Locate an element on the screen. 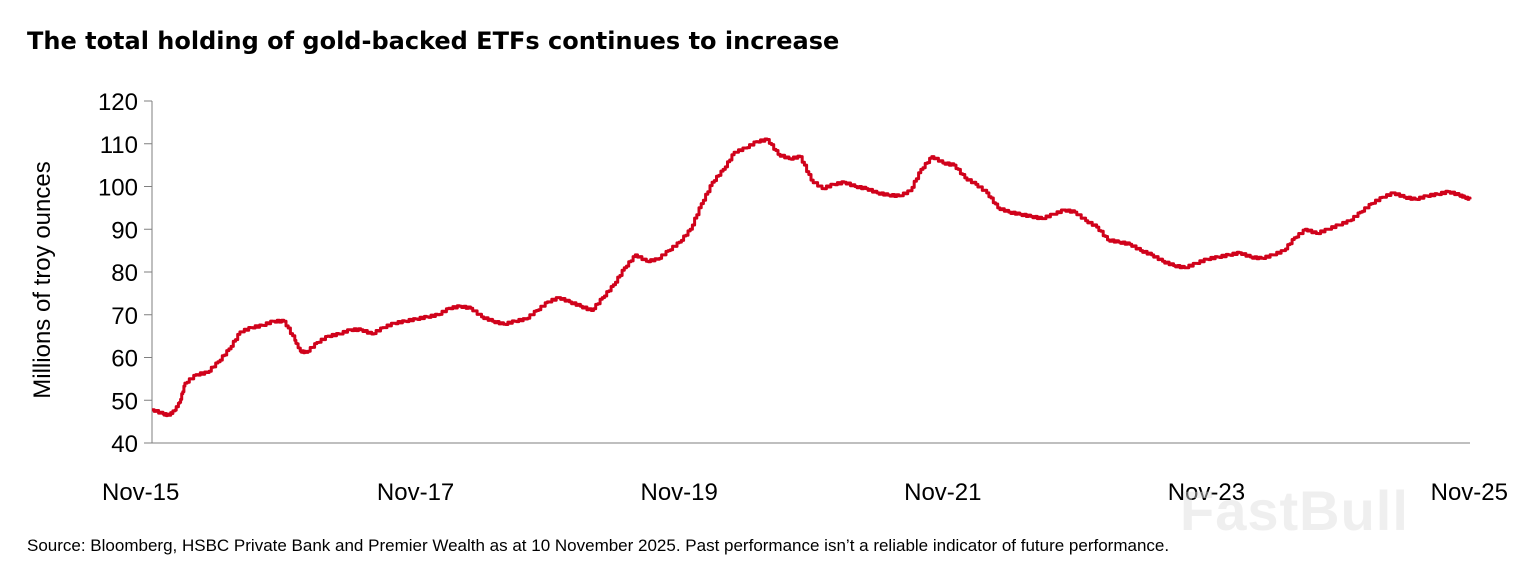 The height and width of the screenshot is (573, 1533). x-axis: Nov-15 Nov-17 Nov-19 Nov-21 Nov-23 Nov-25 is located at coordinates (805, 474).